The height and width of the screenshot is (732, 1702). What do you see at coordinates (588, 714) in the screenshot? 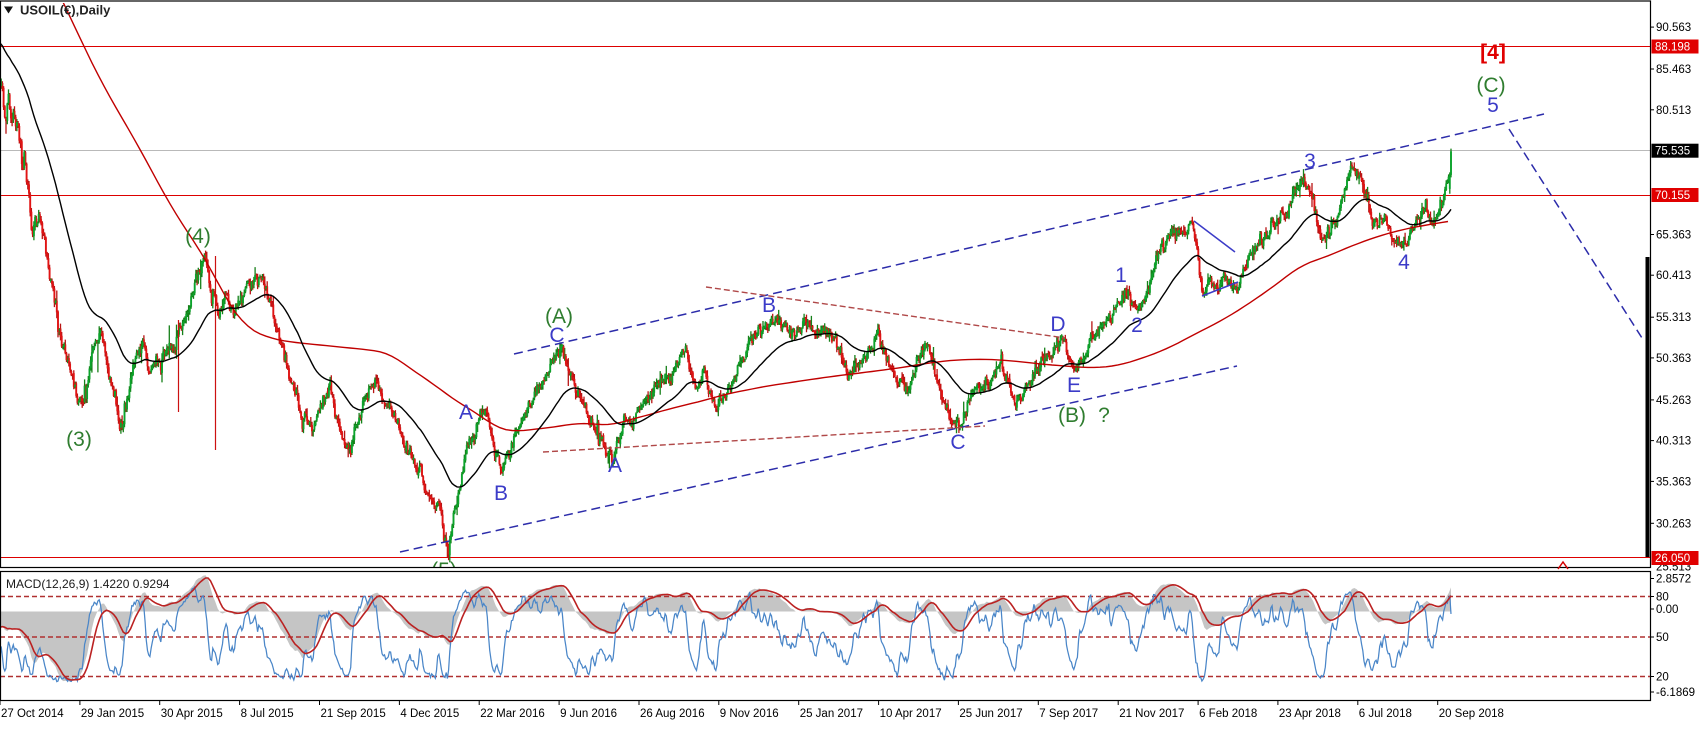
I see `svg-text: 9 Jun 2016` at bounding box center [588, 714].